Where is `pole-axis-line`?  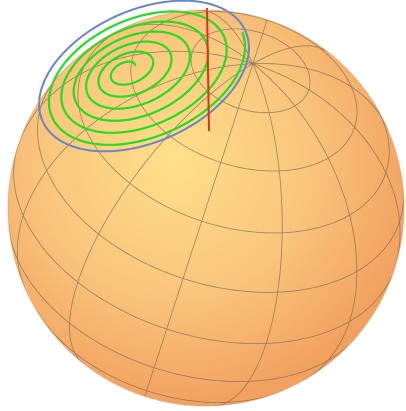 pole-axis-line is located at coordinates (208, 69).